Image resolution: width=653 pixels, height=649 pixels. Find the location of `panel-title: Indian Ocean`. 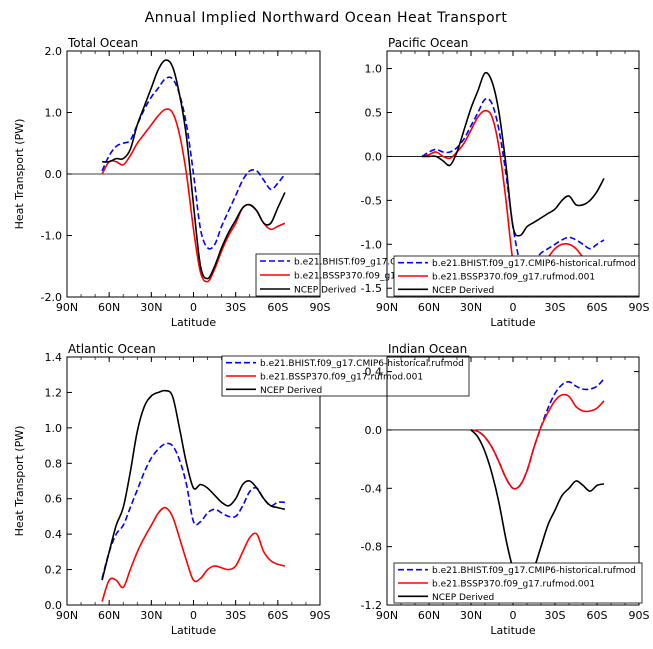

panel-title: Indian Ocean is located at coordinates (427, 349).